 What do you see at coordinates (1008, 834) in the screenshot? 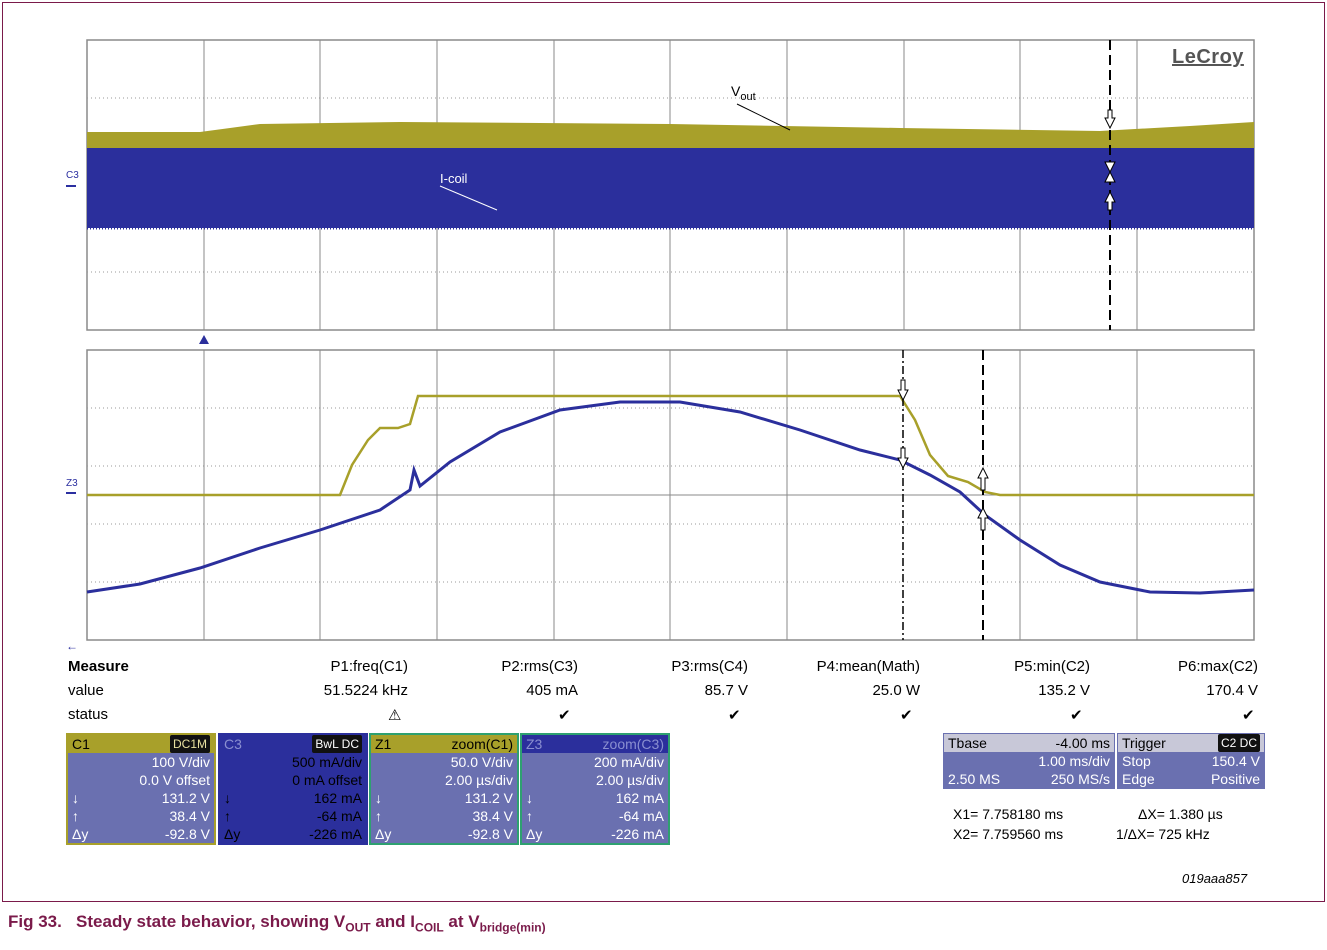
I see `cursor-x2: X2= 7.759560 ms` at bounding box center [1008, 834].